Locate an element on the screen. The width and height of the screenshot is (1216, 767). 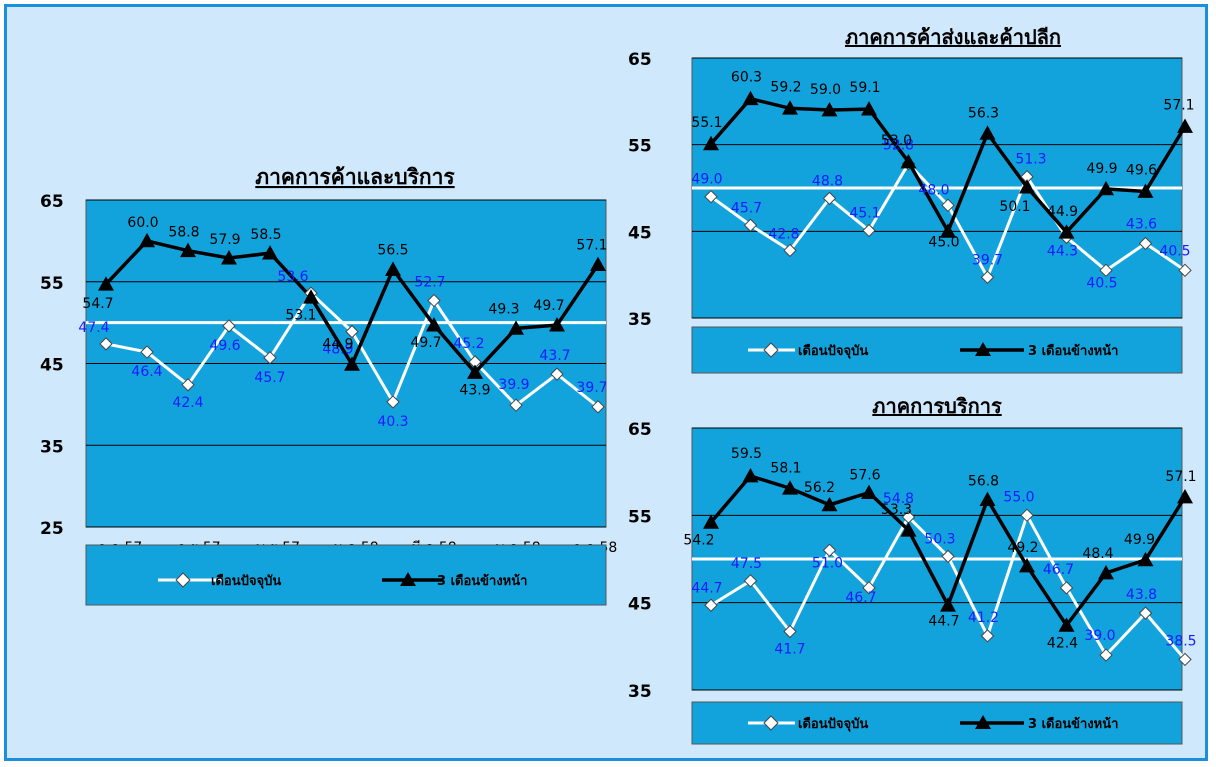
data-label-current: 47.5 is located at coordinates (746, 564).